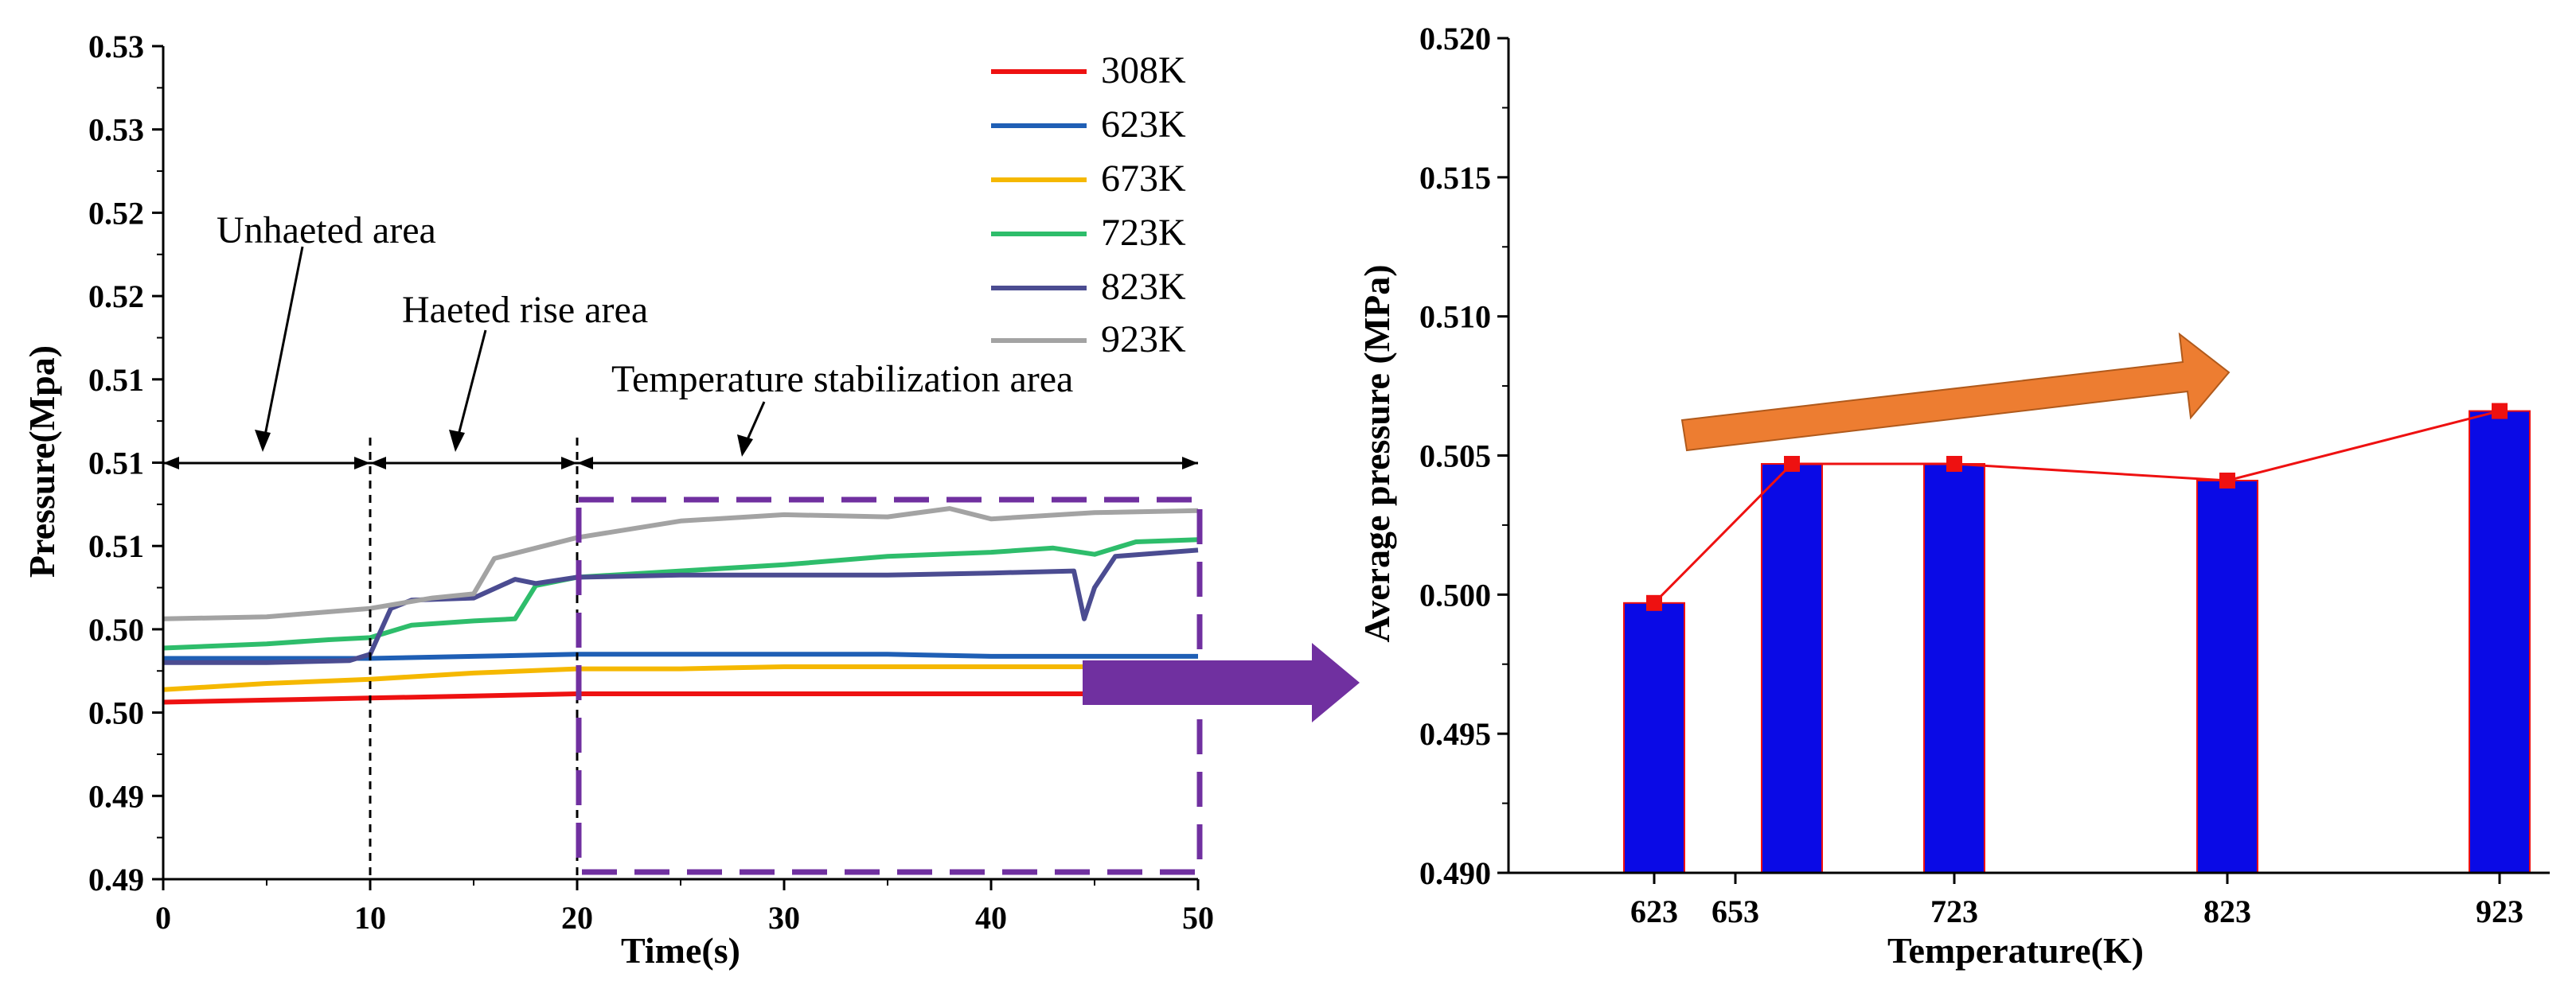  What do you see at coordinates (680, 950) in the screenshot?
I see `left-x-axis-label: Time(s)` at bounding box center [680, 950].